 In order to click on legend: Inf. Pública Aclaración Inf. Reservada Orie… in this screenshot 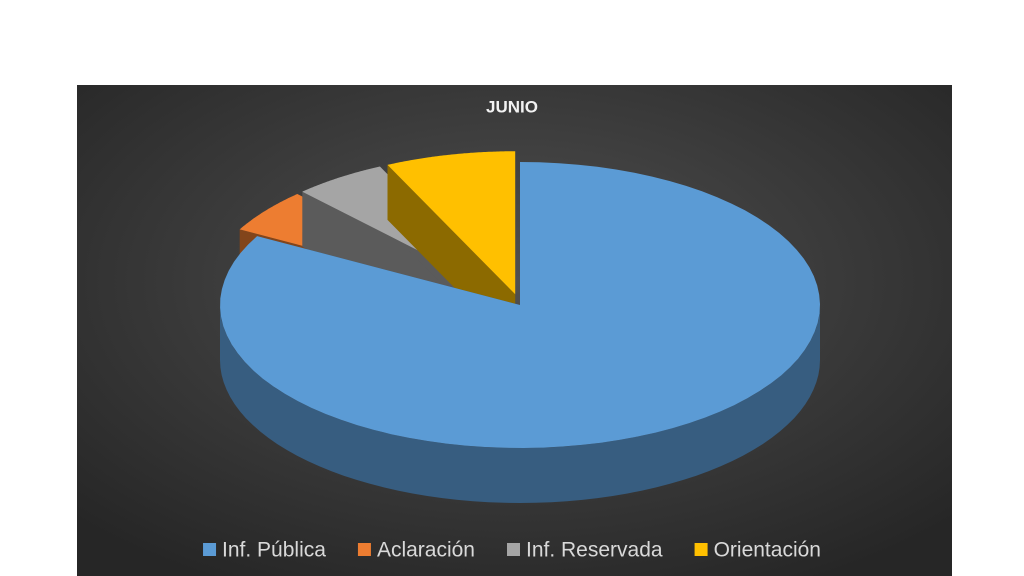, I will do `click(512, 550)`.